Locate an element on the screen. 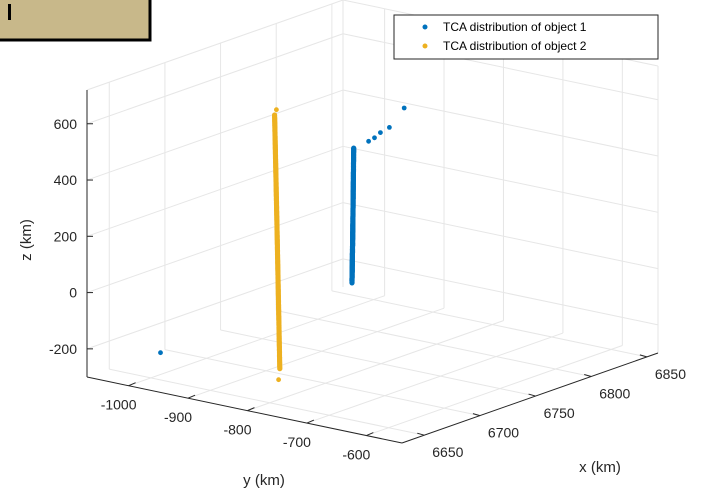 Image resolution: width=711 pixels, height=498 pixels. x-axis-line is located at coordinates (530, 398).